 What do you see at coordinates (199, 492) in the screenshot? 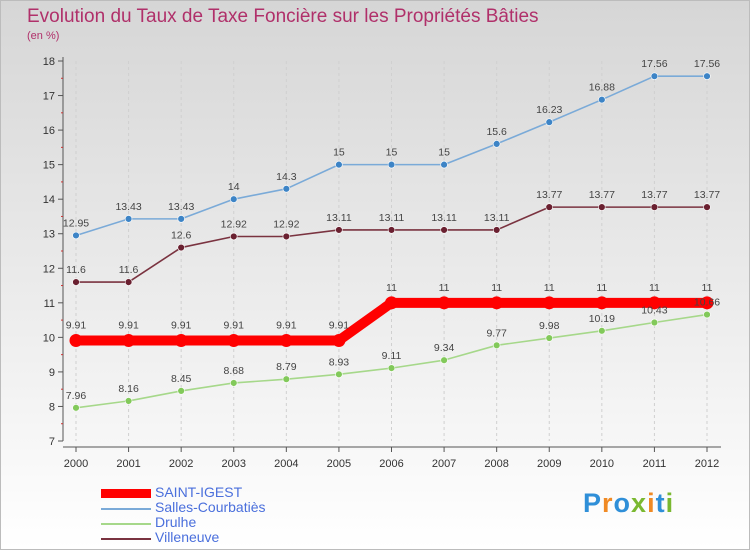
I see `legend-label: SAINT-IGEST` at bounding box center [199, 492].